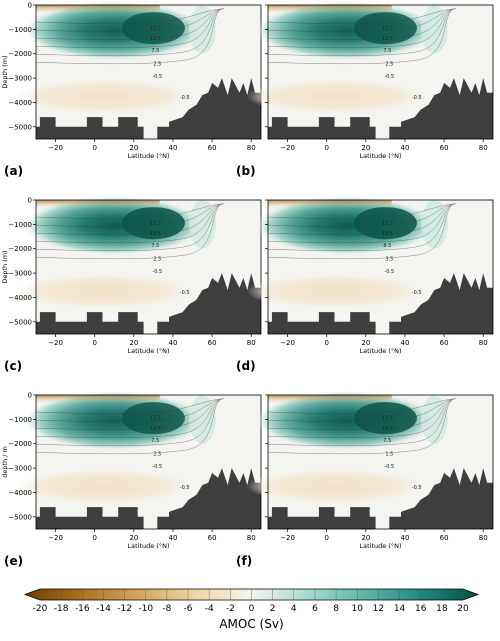 This screenshot has height=641, width=500. Describe the element at coordinates (442, 609) in the screenshot. I see `colorbar-tick-label: 18` at that location.